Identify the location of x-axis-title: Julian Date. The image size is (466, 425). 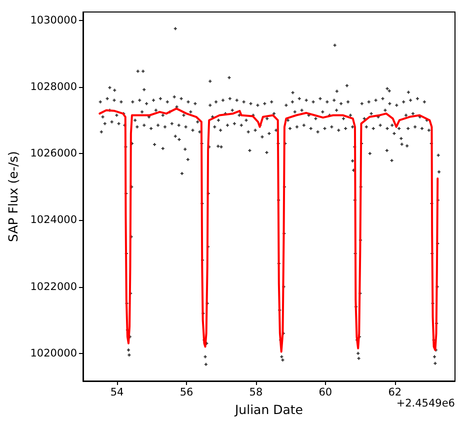
(269, 409).